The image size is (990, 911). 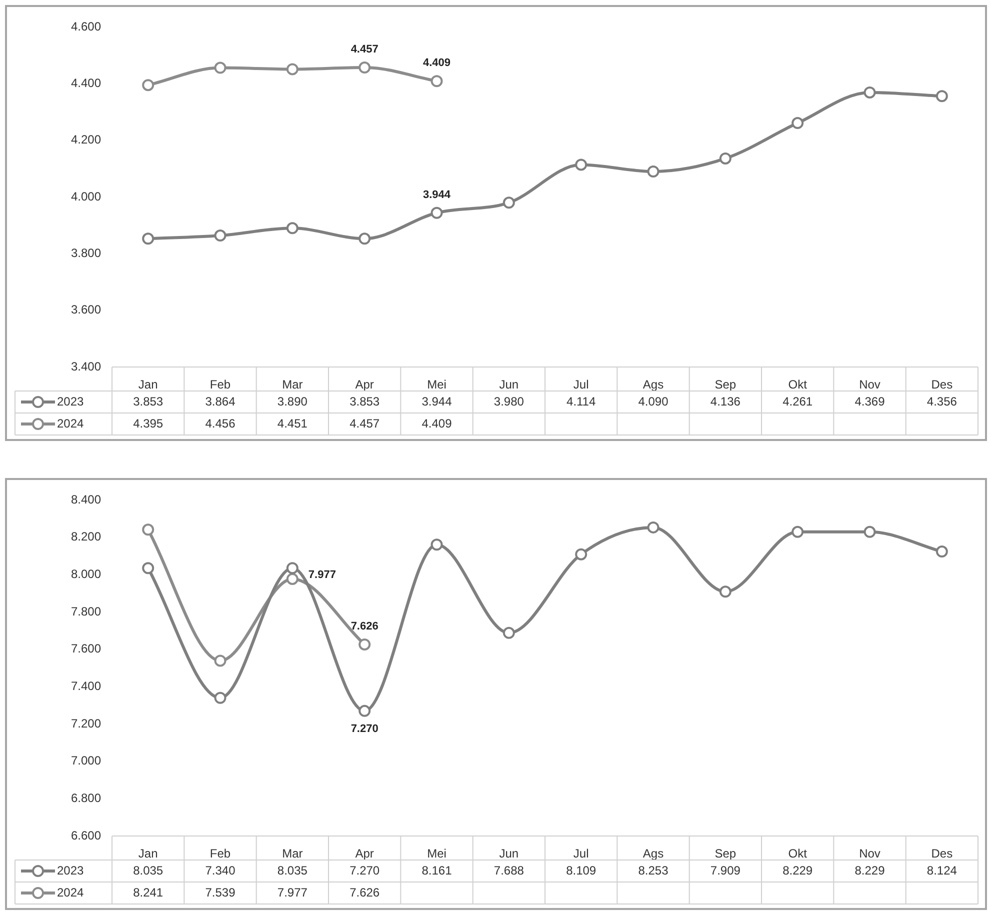 What do you see at coordinates (220, 892) in the screenshot?
I see `data-label: 7.539` at bounding box center [220, 892].